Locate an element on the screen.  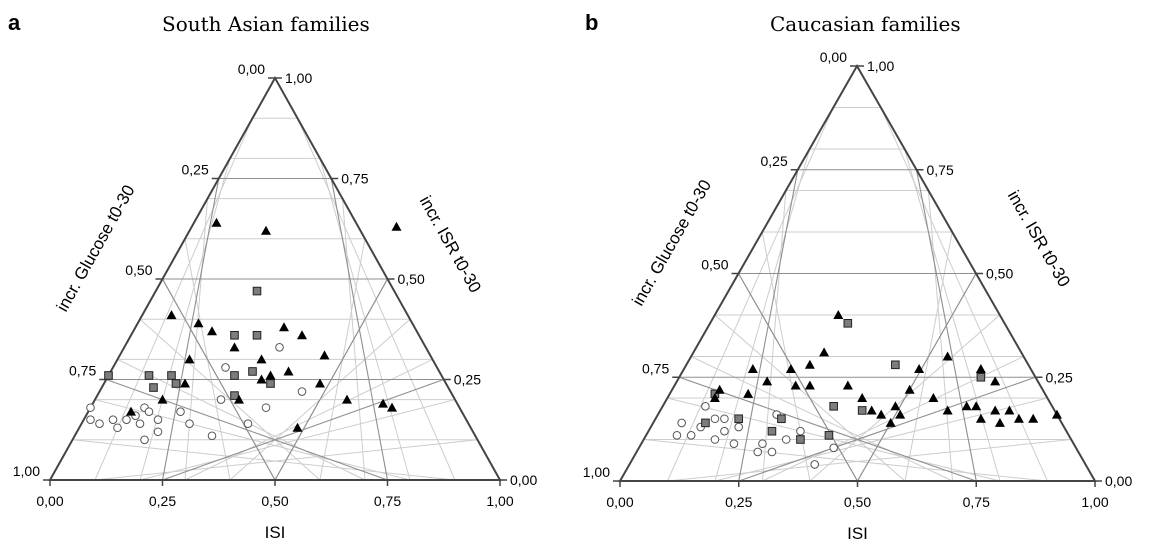
tick-label-bottom: 0,00 is located at coordinates (619, 502).